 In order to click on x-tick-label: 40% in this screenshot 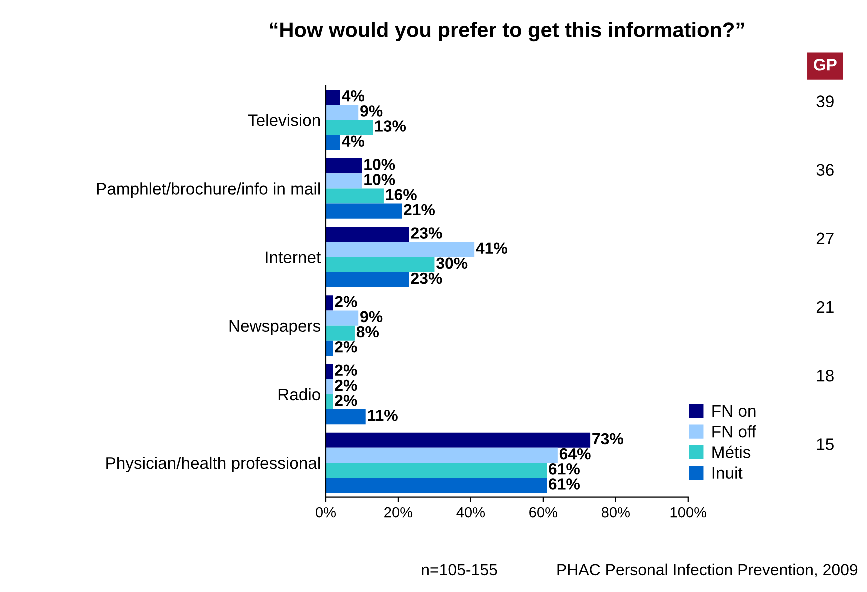, I will do `click(471, 512)`.